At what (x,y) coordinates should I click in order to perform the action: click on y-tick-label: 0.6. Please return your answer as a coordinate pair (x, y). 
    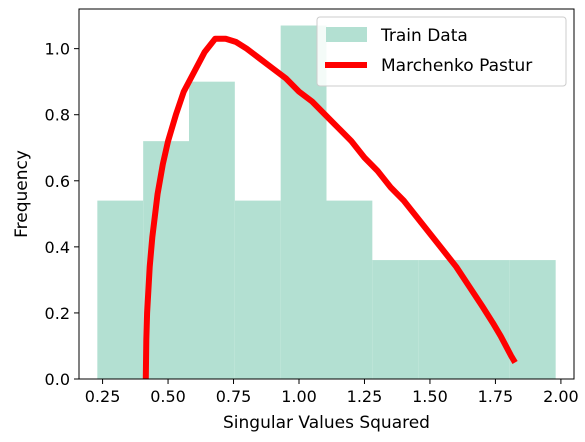
    Looking at the image, I should click on (57, 181).